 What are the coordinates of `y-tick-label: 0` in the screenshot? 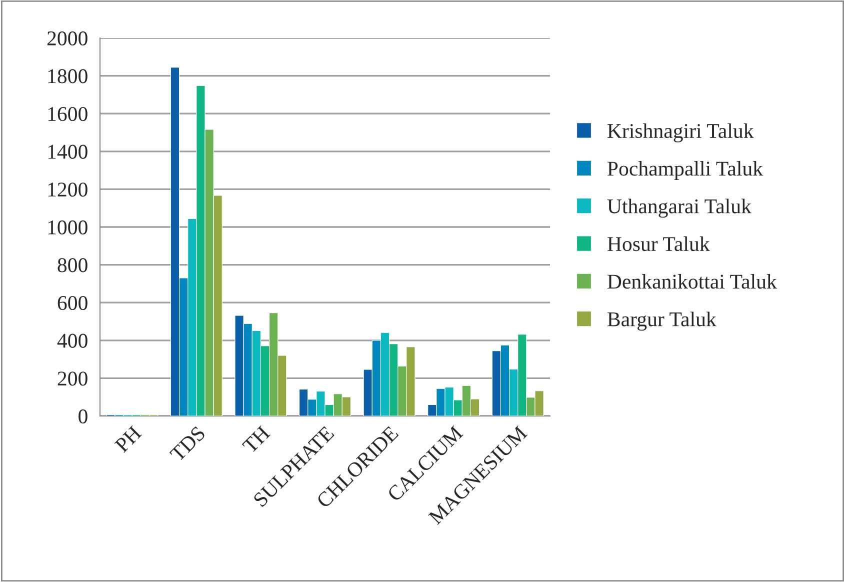 It's located at (83, 416).